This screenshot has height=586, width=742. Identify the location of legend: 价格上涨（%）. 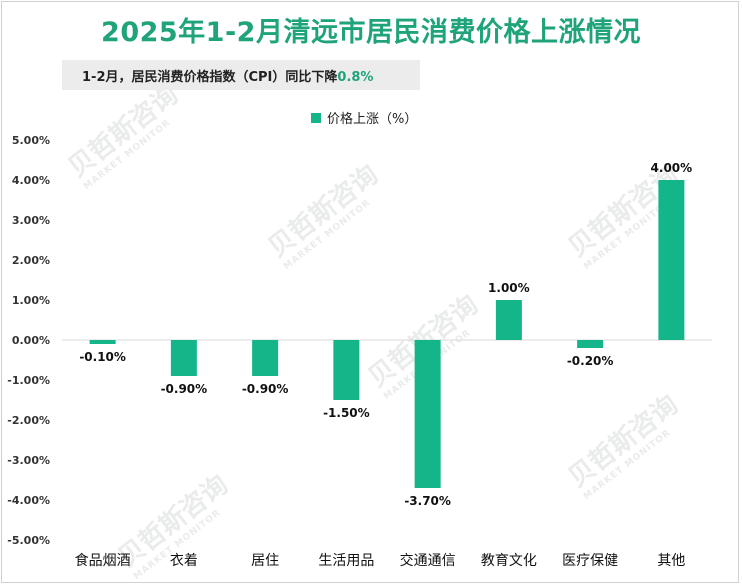
(364, 117).